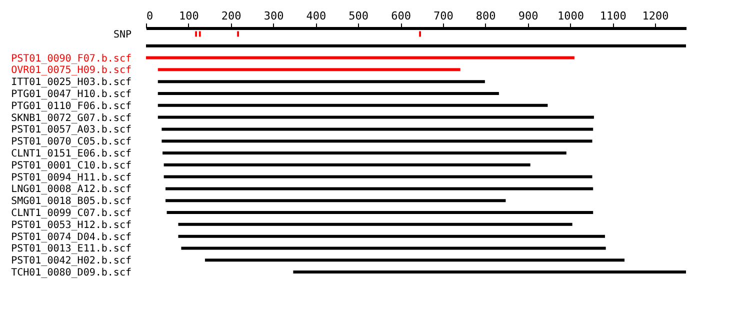 Image resolution: width=750 pixels, height=330 pixels. Describe the element at coordinates (71, 249) in the screenshot. I see `y-tick-label: PST01_0013_E11.b.scf` at that location.